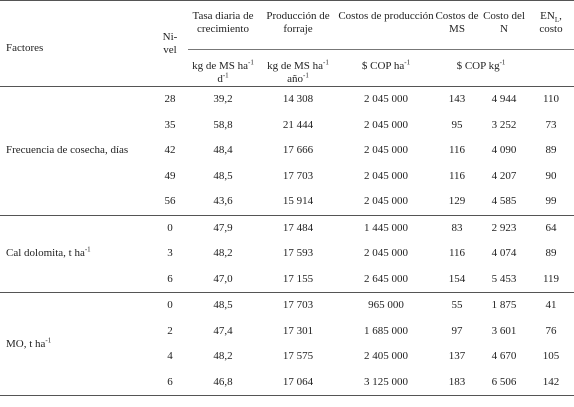 This screenshot has height=407, width=574. What do you see at coordinates (170, 43) in the screenshot?
I see `header-nivel: Ni-vel` at bounding box center [170, 43].